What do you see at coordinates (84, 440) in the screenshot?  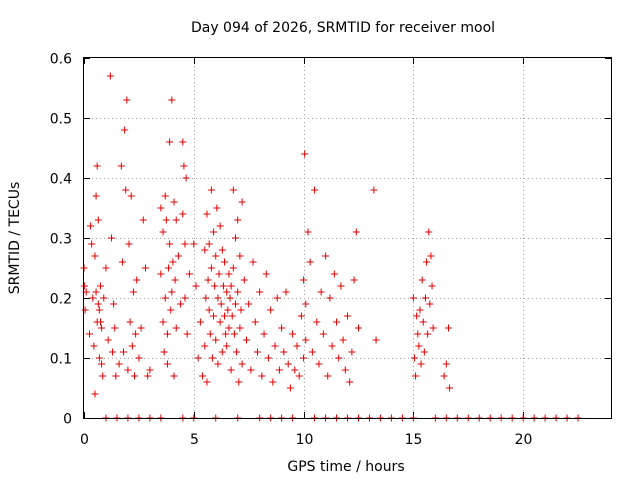 I see `x-tick-label: 0` at bounding box center [84, 440].